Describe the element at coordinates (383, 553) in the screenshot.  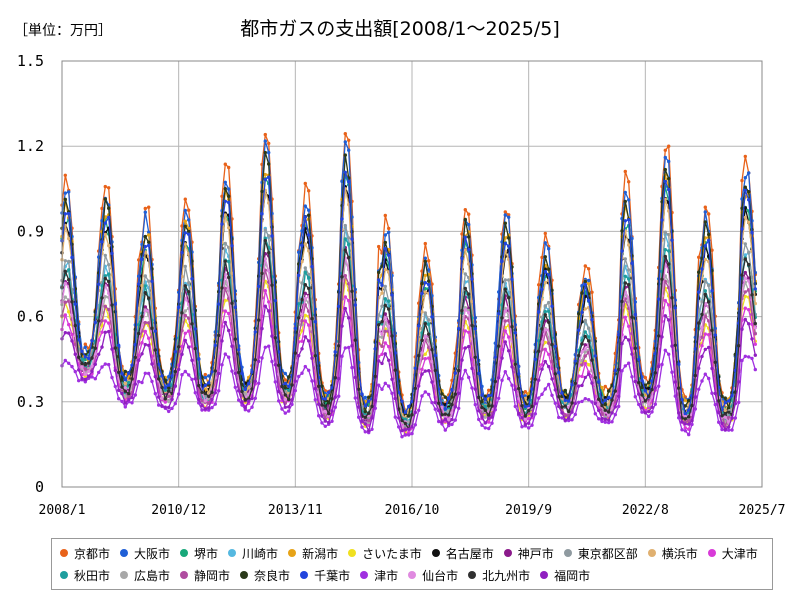
I see `legend-item: さいたま市` at that location.